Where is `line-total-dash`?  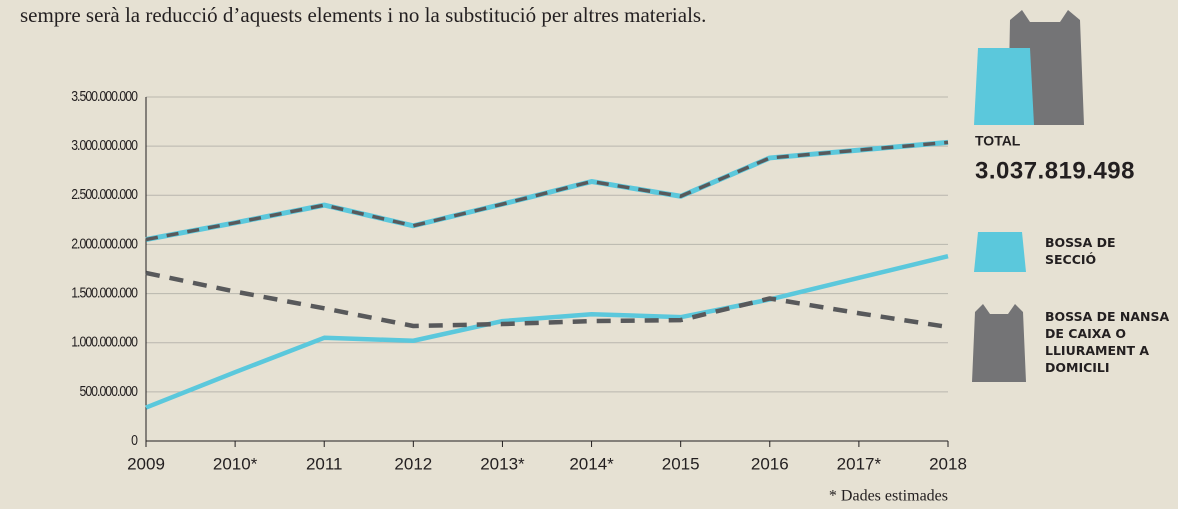
line-total-dash is located at coordinates (547, 191).